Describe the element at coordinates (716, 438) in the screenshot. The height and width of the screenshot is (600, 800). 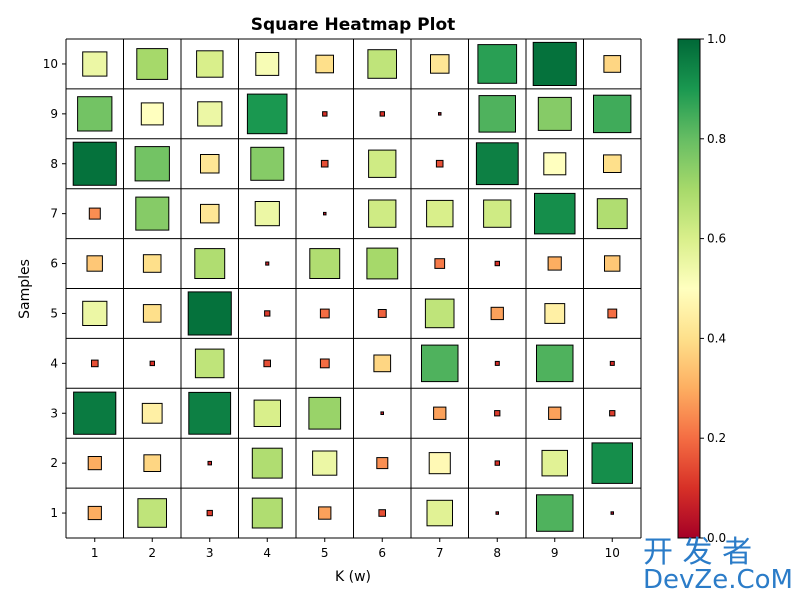
I see `colorbar-tick-label: 0.2` at that location.